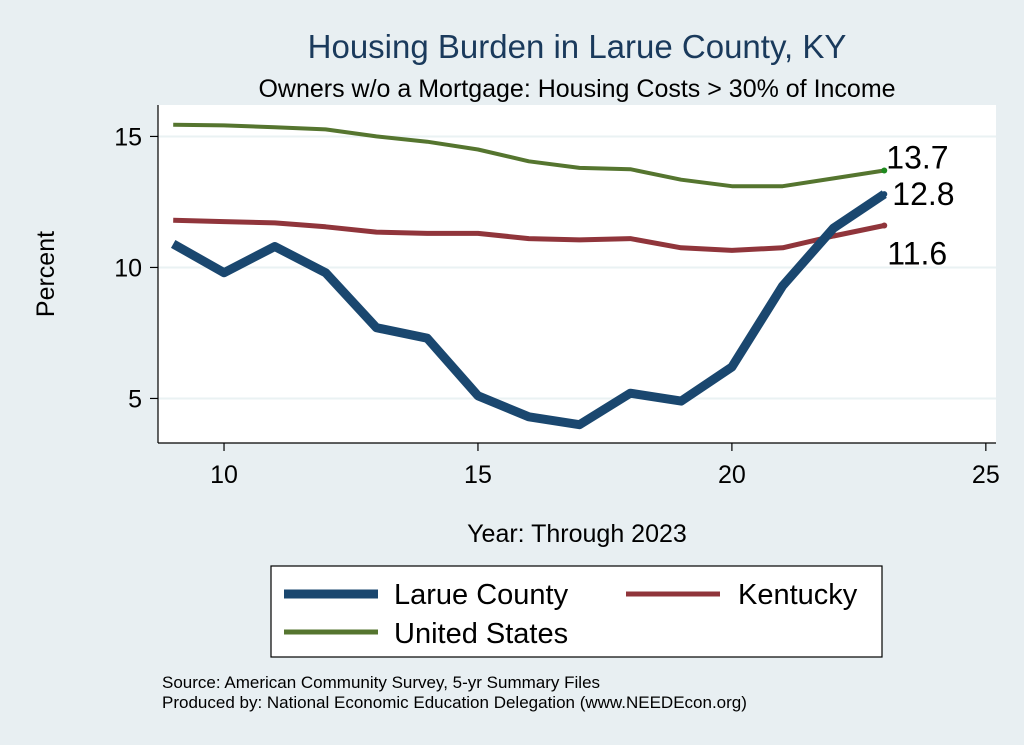  What do you see at coordinates (923, 194) in the screenshot?
I see `end-label-larue-county: 12.8` at bounding box center [923, 194].